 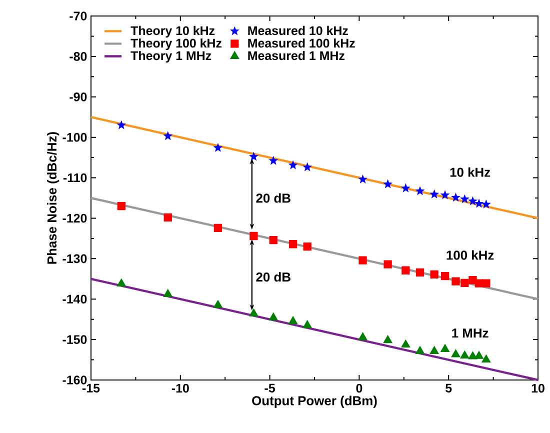 I want to click on y-tick-label: -70, so click(x=78, y=16).